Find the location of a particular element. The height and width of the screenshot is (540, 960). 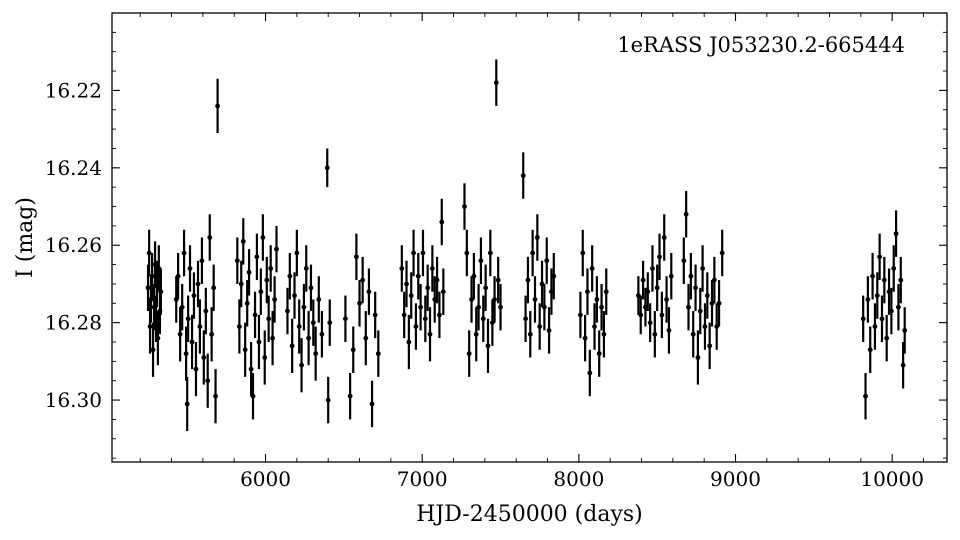

x-tick-labels: 6000 7000 8000 9000 10000 is located at coordinates (582, 479).